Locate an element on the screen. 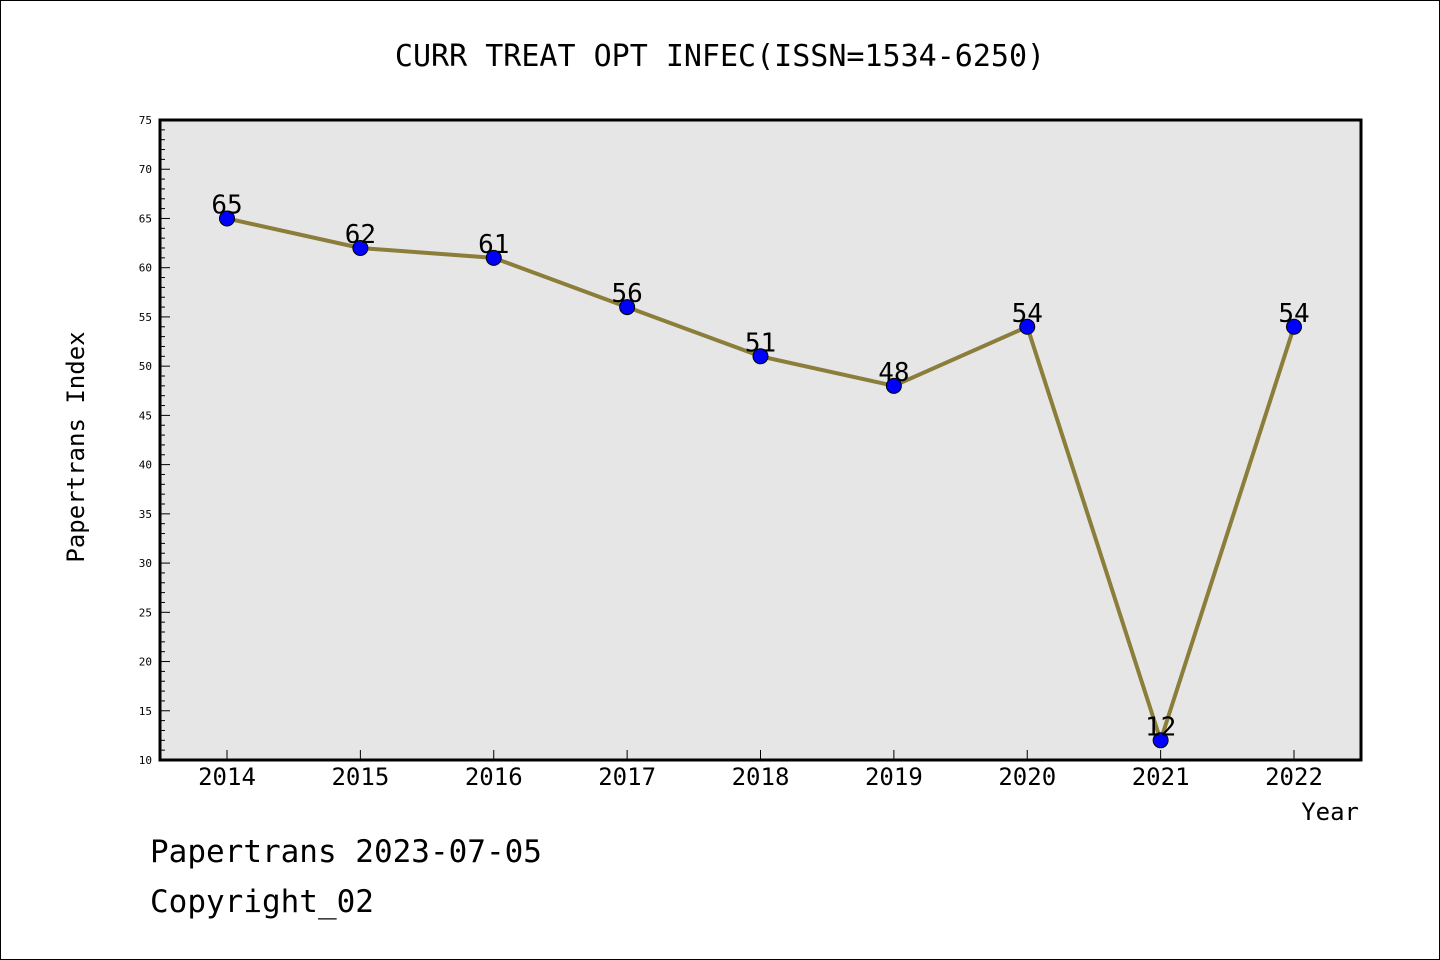 The height and width of the screenshot is (960, 1440). y-tick-label: 75 is located at coordinates (145, 120).